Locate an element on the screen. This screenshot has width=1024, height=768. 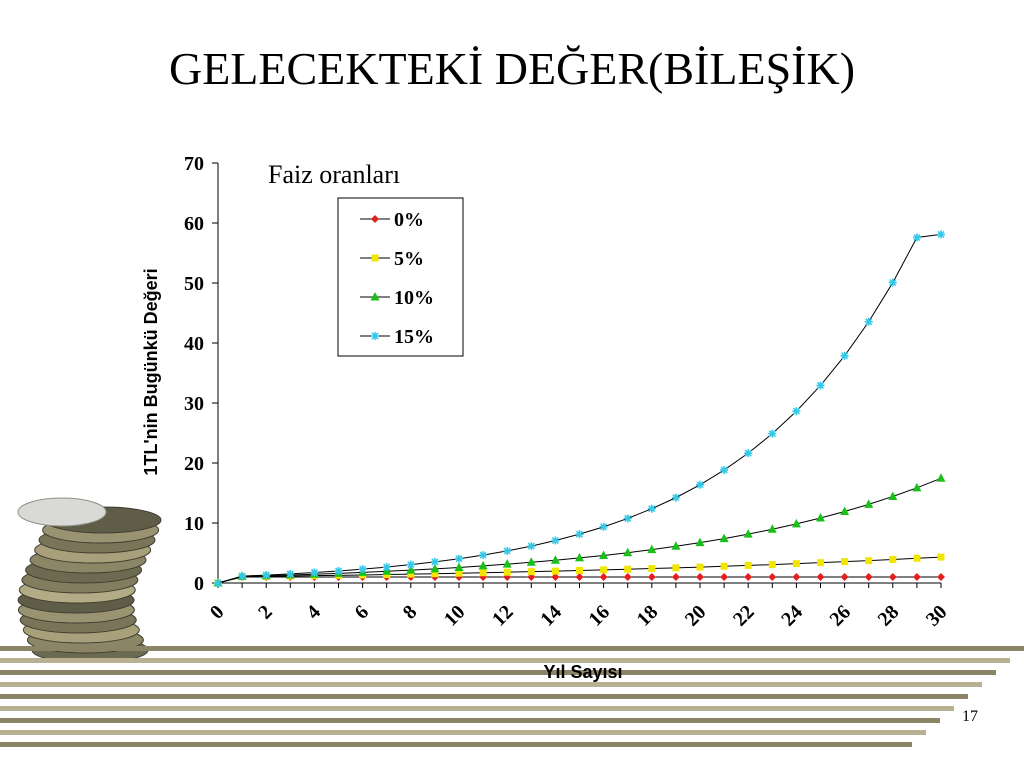
y-tick-label: 50 is located at coordinates (194, 284).